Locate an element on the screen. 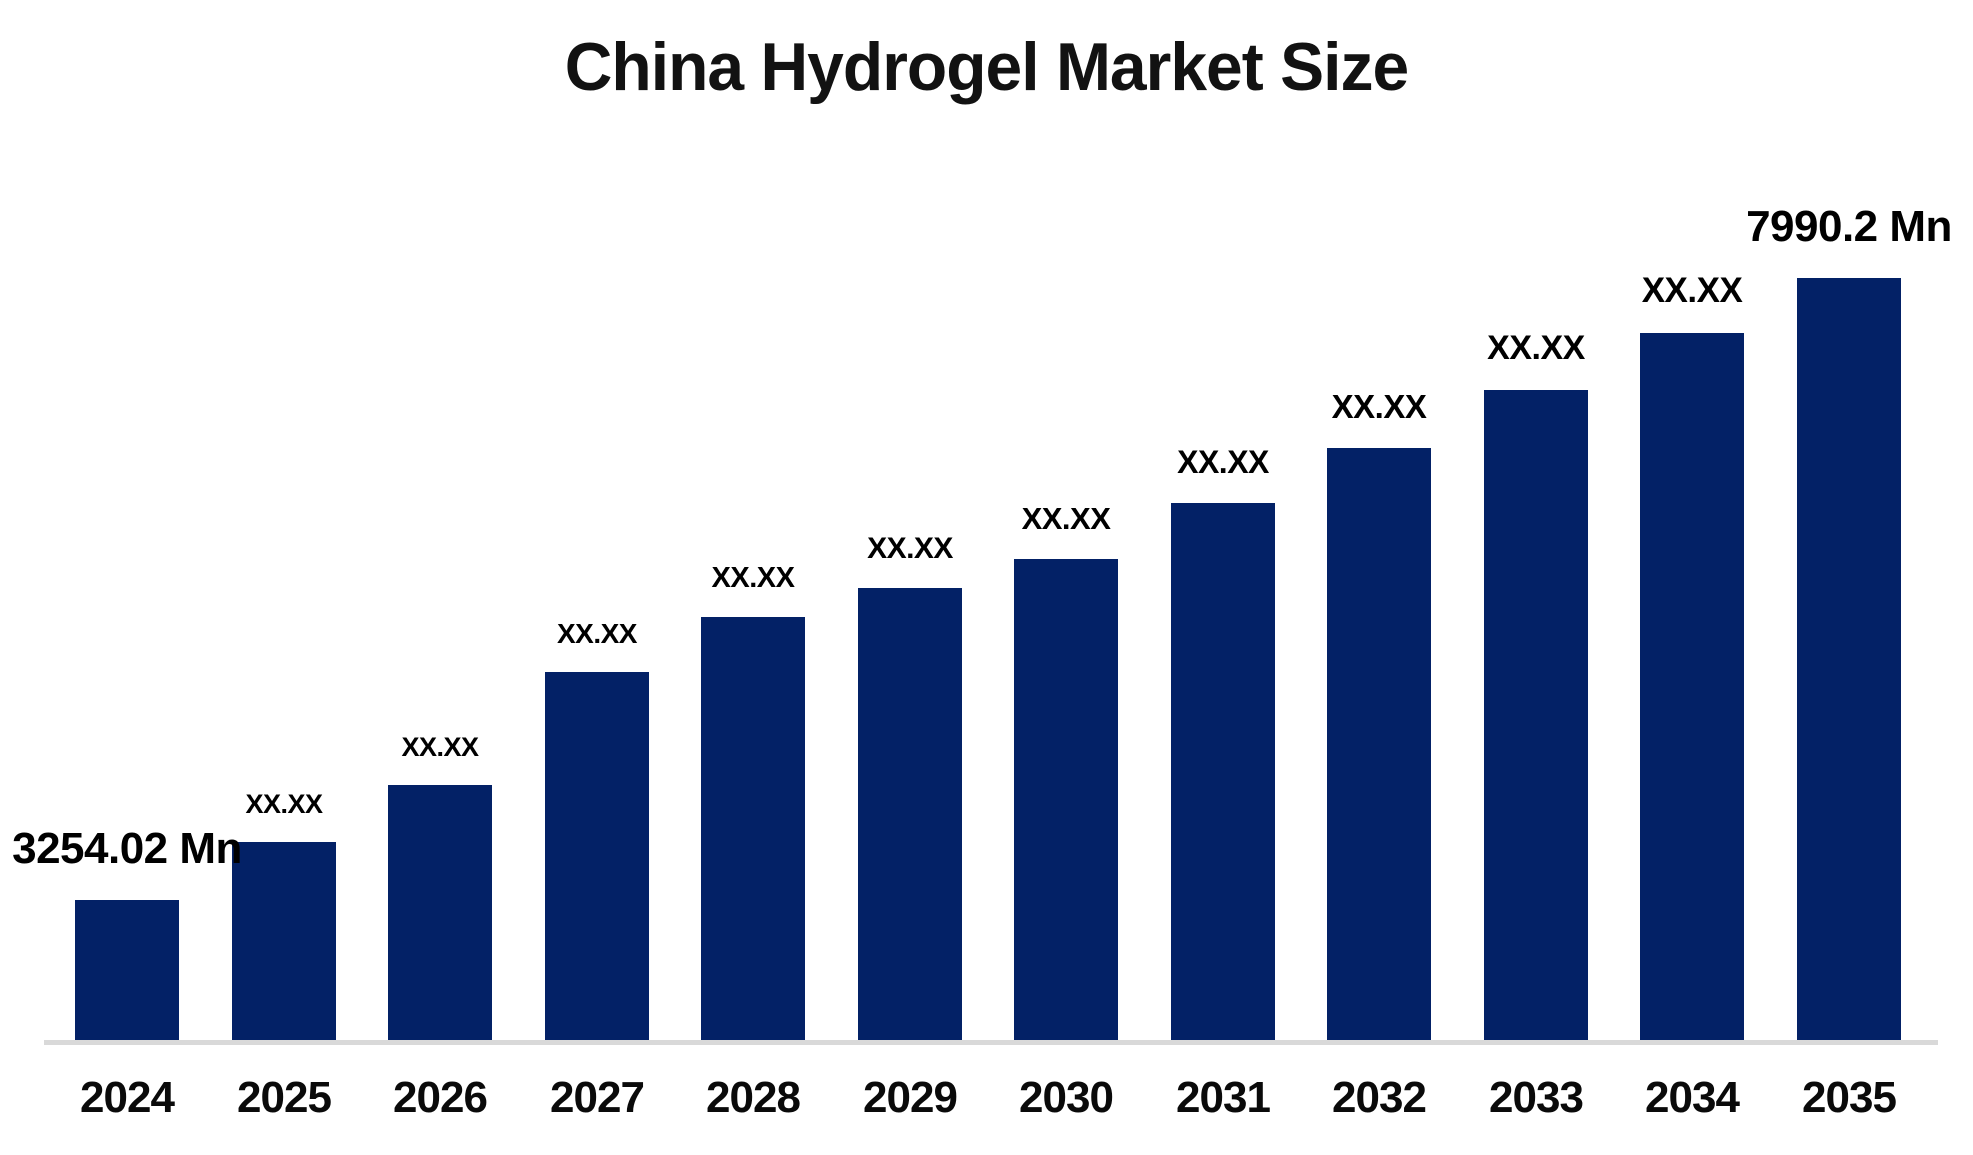 This screenshot has width=1973, height=1155. x-axis-label-2026: 2026 is located at coordinates (440, 1097).